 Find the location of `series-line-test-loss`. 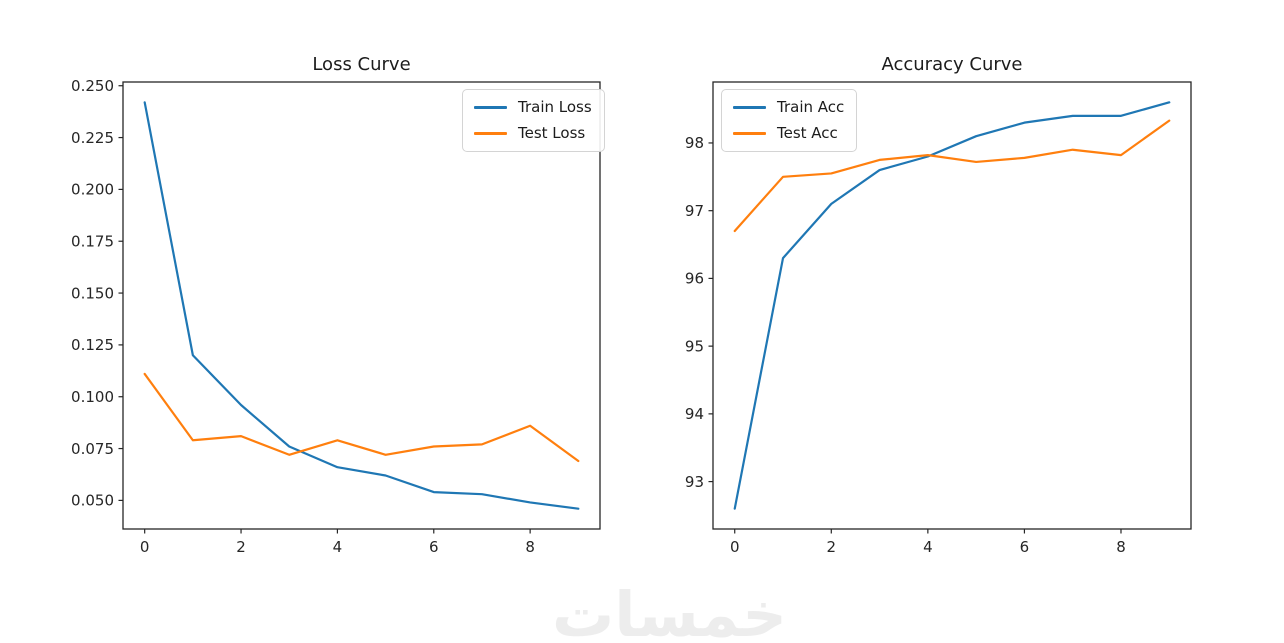

series-line-test-loss is located at coordinates (361, 417).